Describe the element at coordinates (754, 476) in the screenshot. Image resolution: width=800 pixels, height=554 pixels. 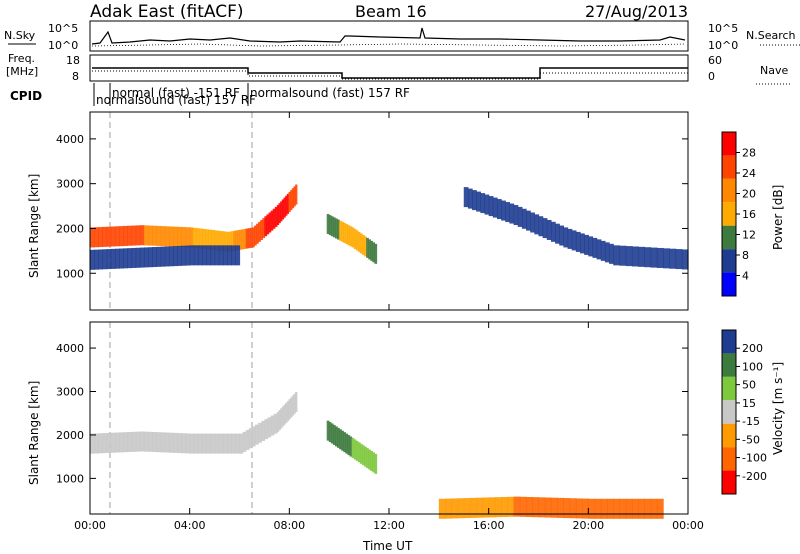
I see `colorbar-tick-label: -200` at that location.